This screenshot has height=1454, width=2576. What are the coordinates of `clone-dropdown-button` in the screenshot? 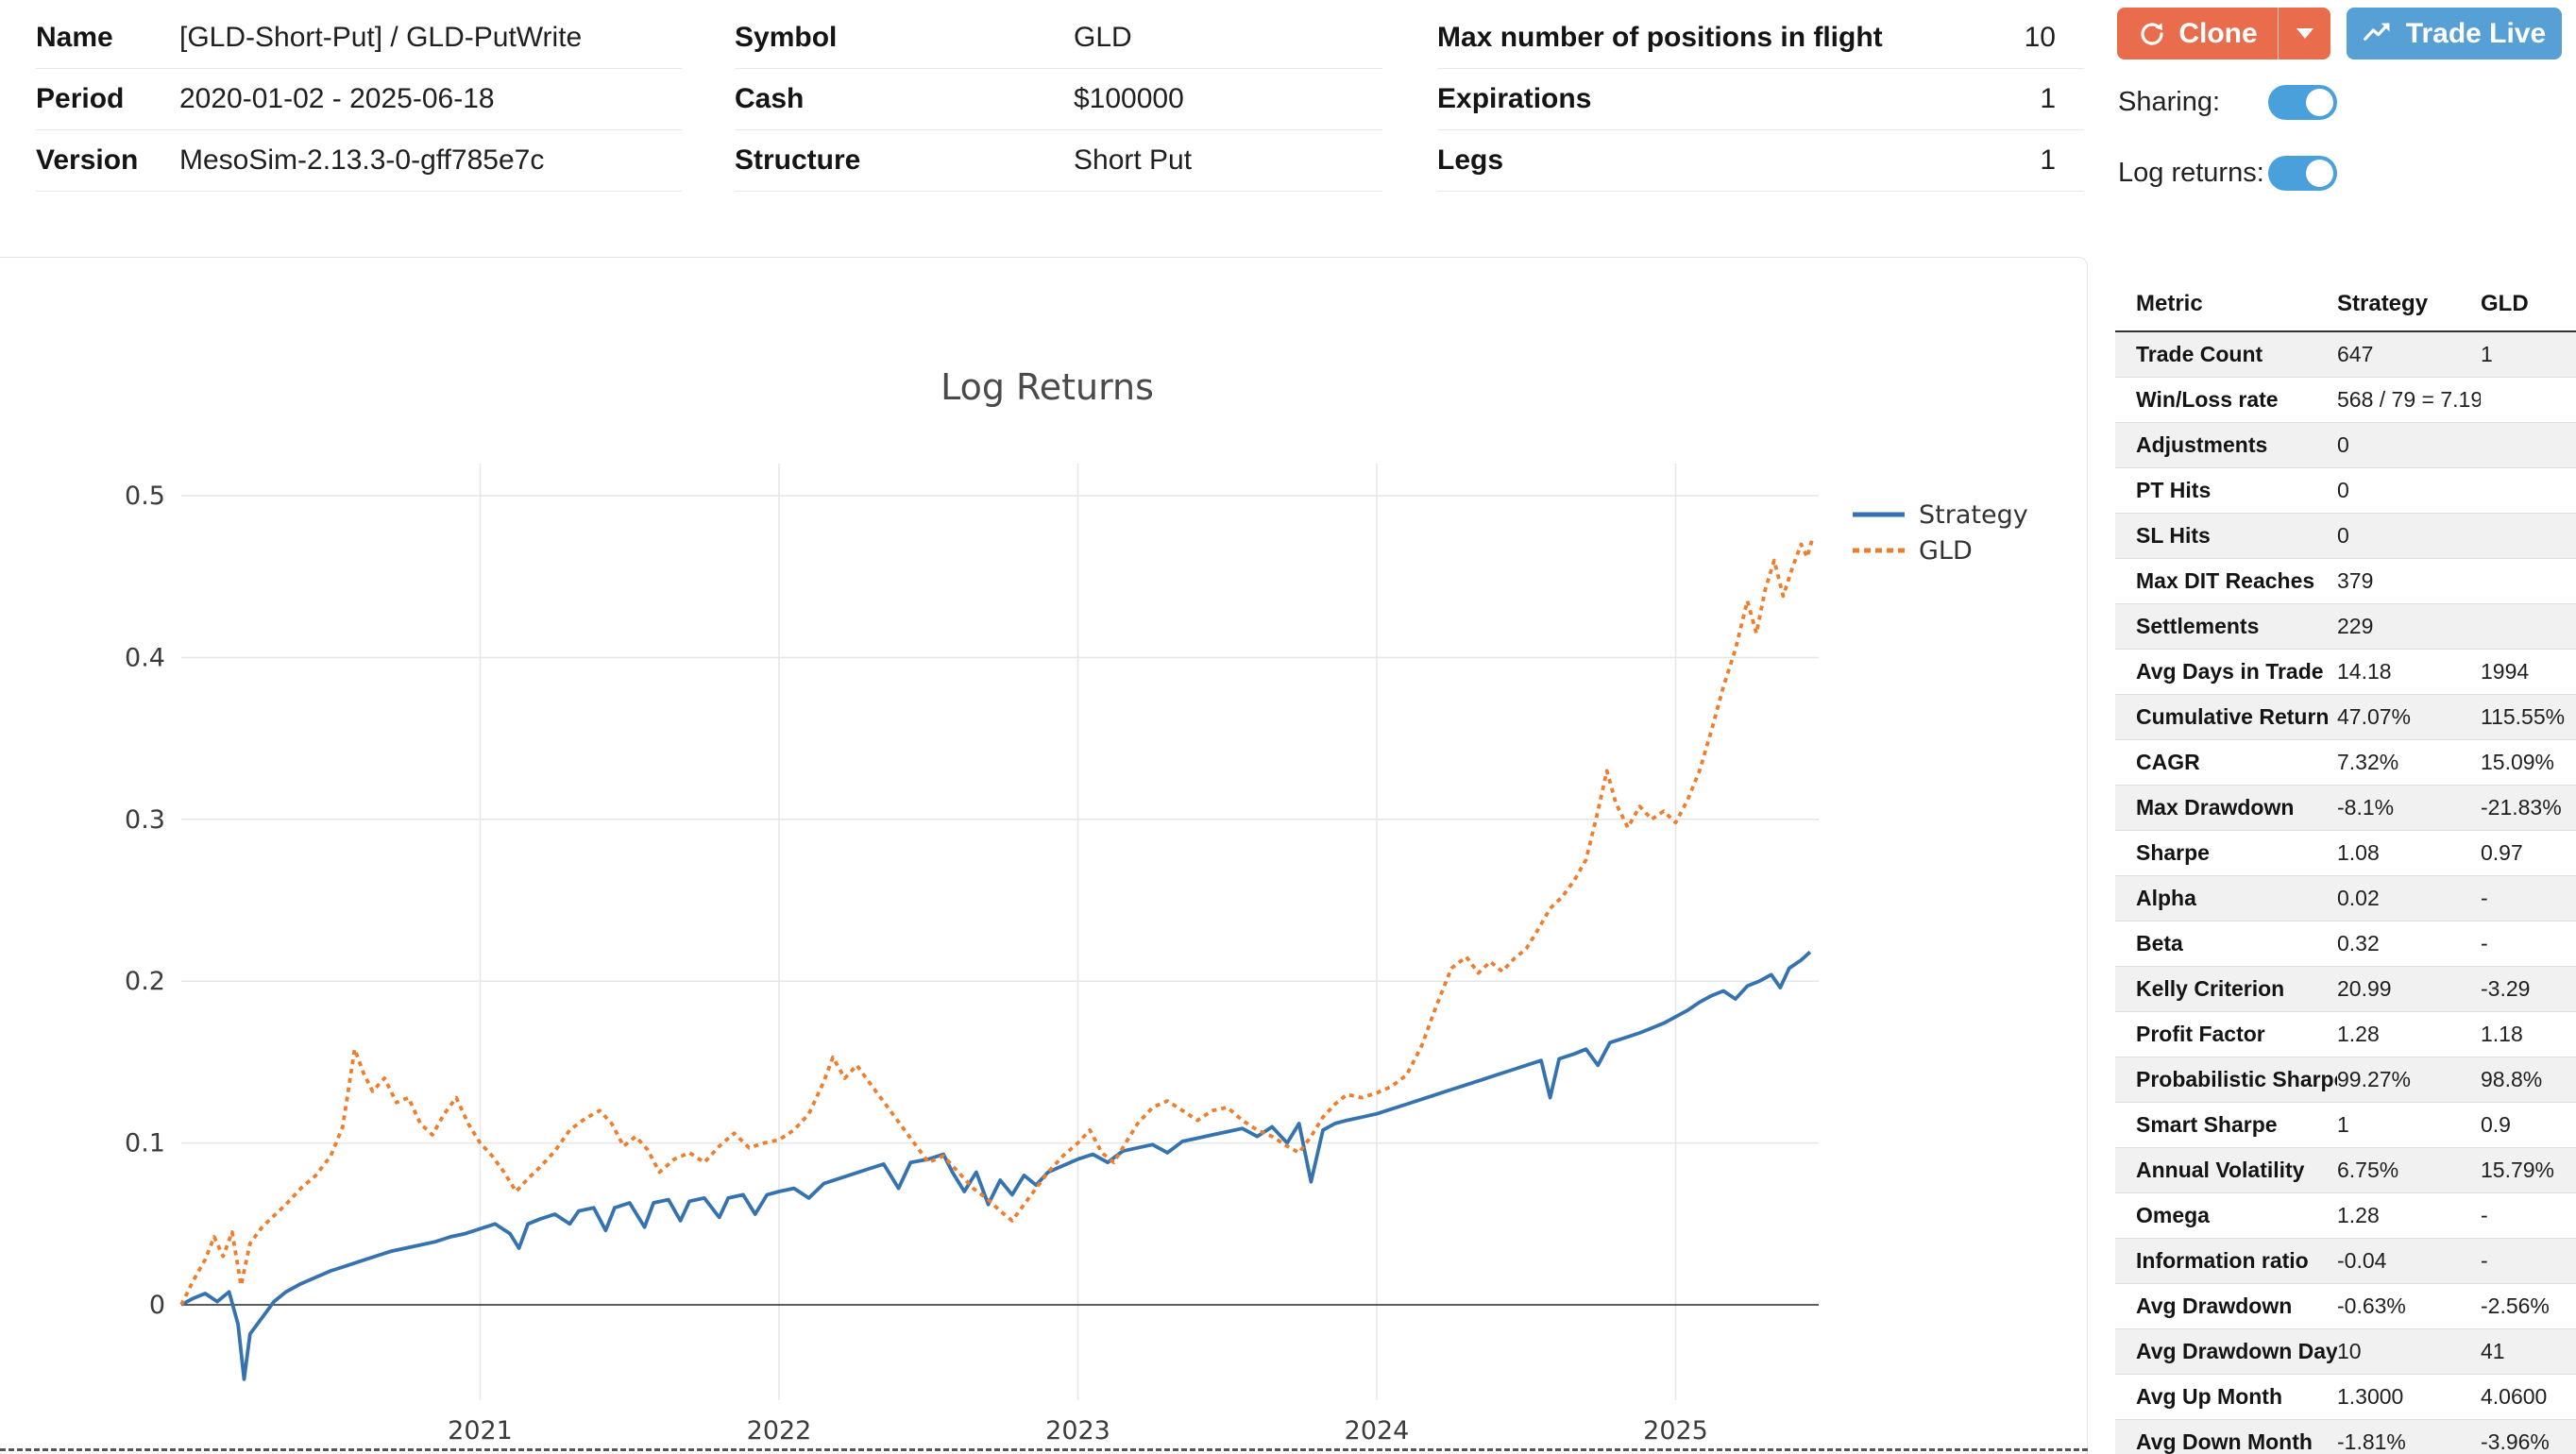 It's located at (2304, 33).